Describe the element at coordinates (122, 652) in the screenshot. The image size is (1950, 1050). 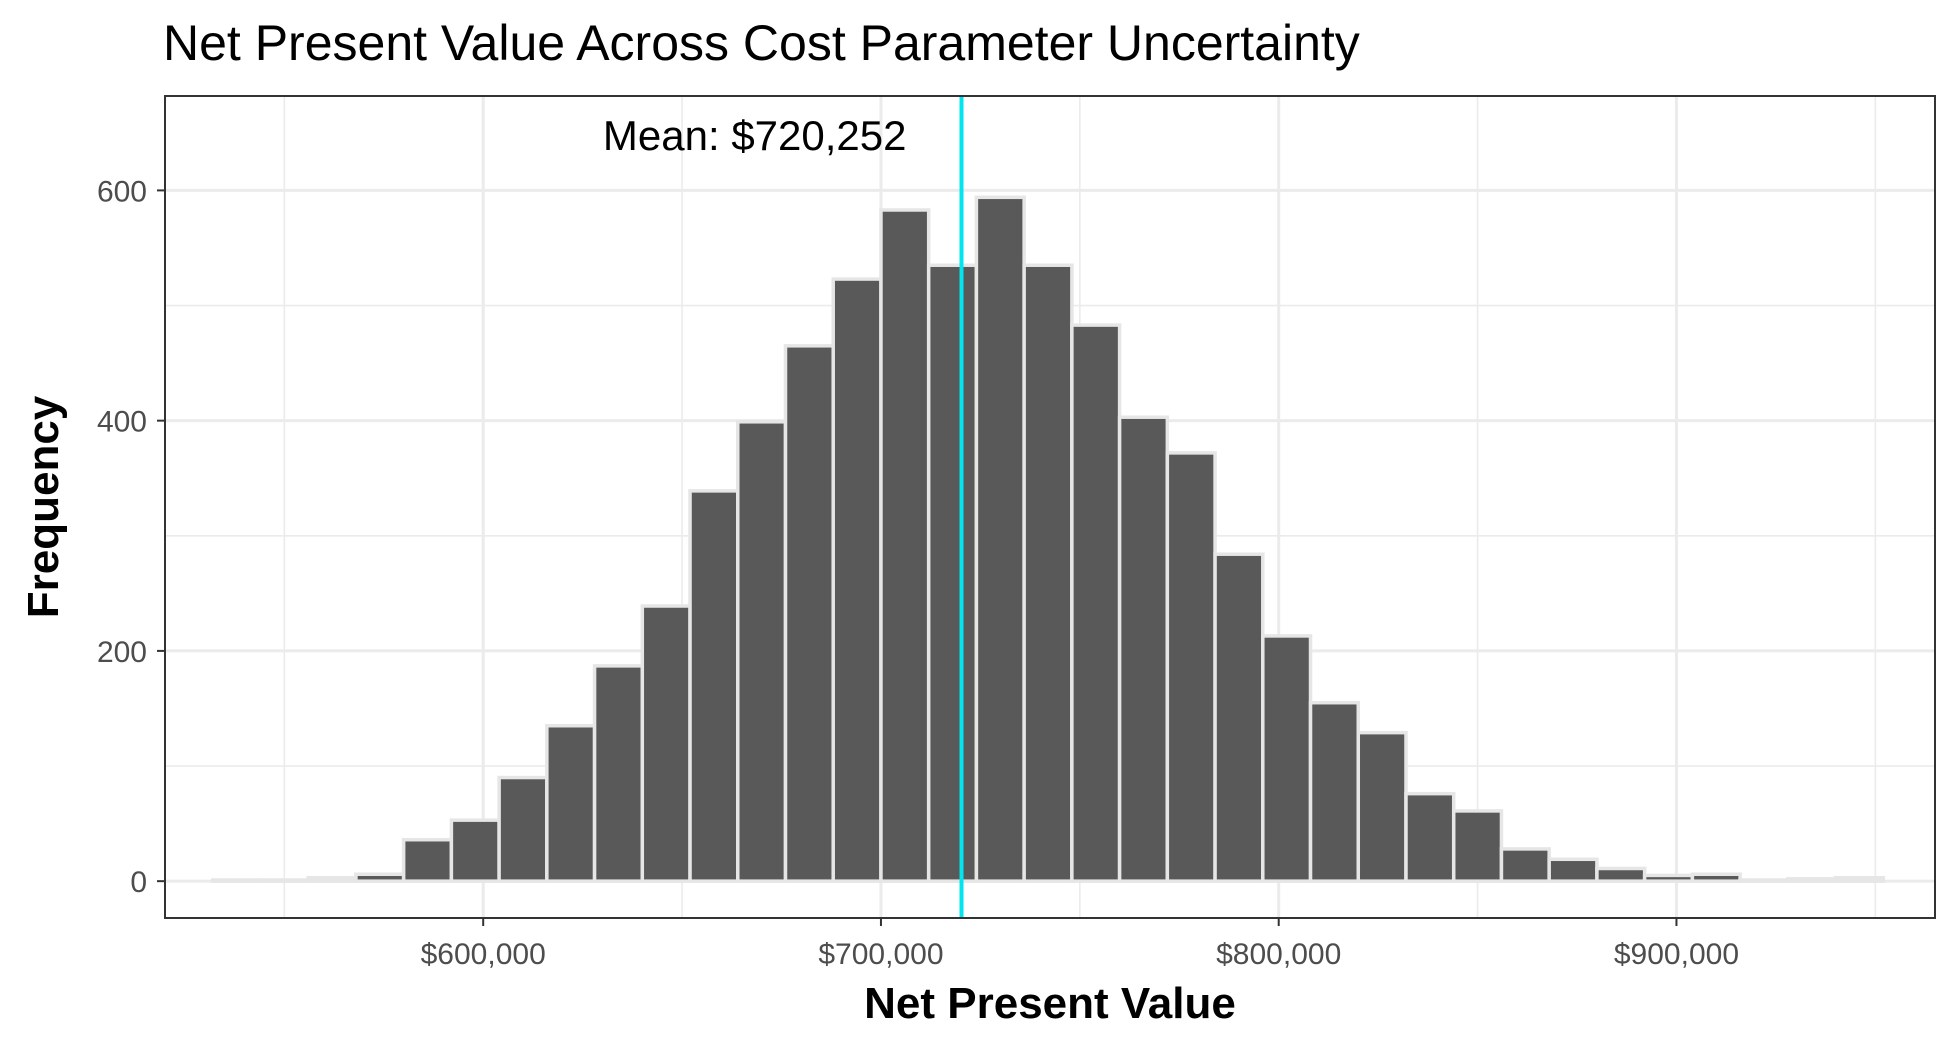
I see `y-tick-label: 200` at that location.